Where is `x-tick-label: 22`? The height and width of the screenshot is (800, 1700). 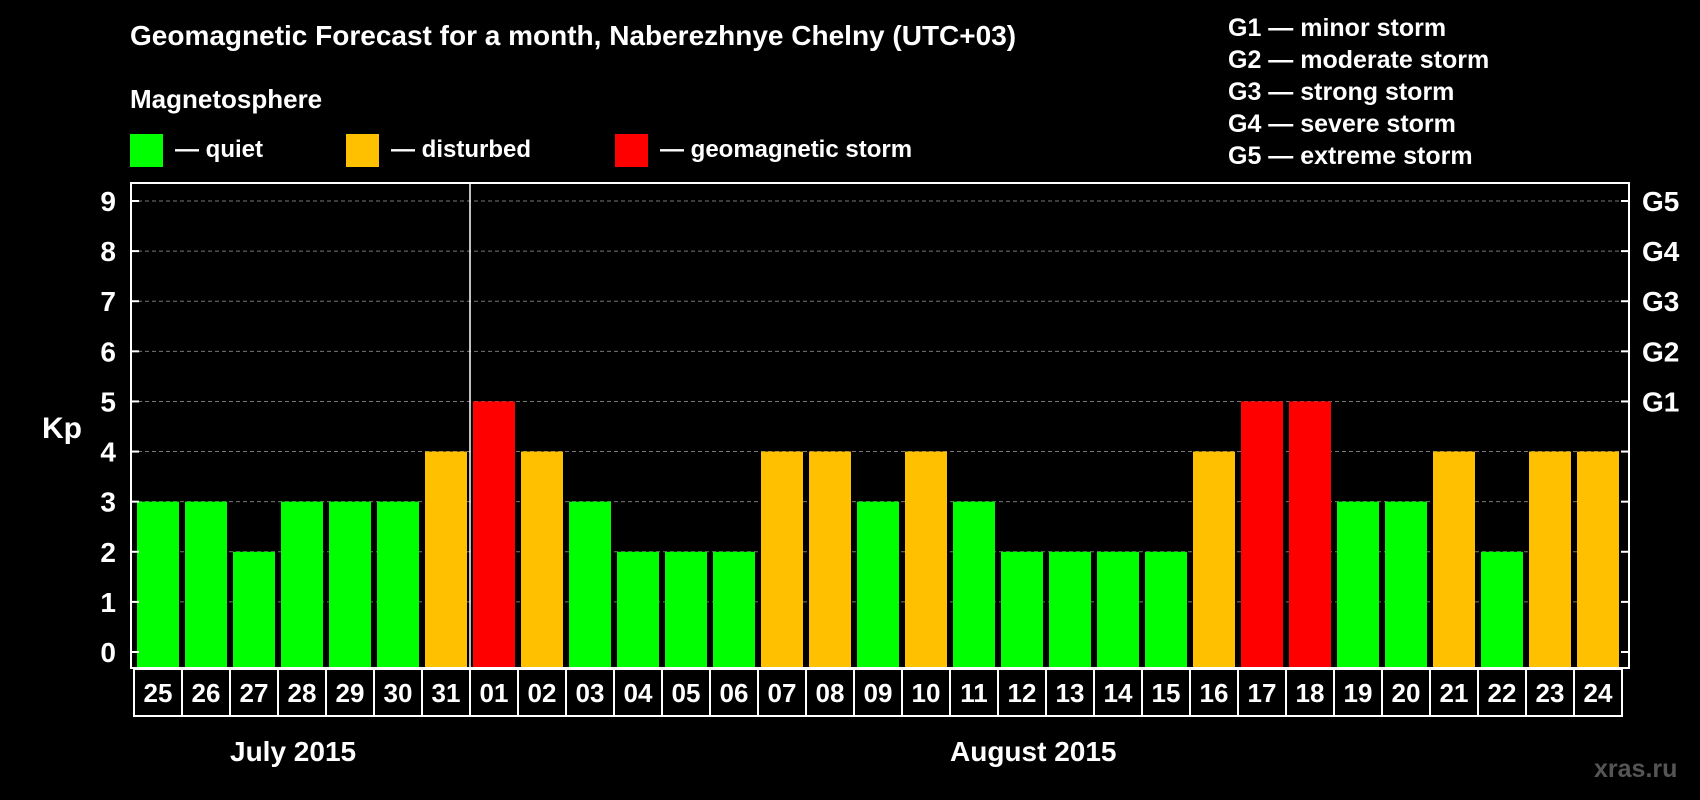
x-tick-label: 22 is located at coordinates (1502, 693).